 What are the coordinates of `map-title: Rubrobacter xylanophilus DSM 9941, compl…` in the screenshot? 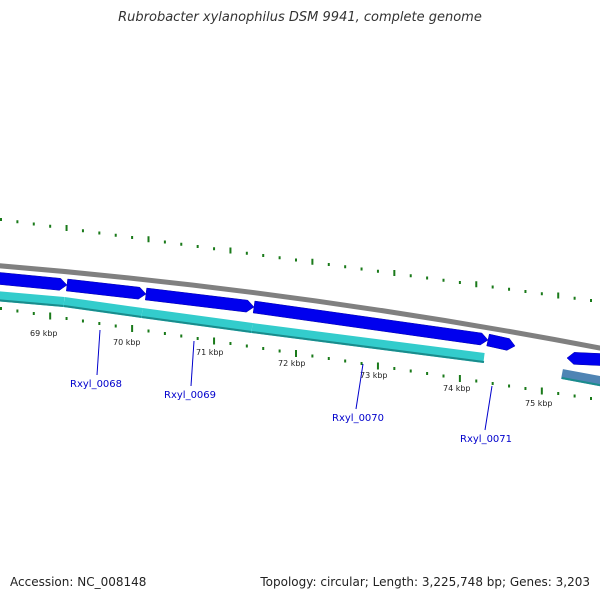 It's located at (300, 17).